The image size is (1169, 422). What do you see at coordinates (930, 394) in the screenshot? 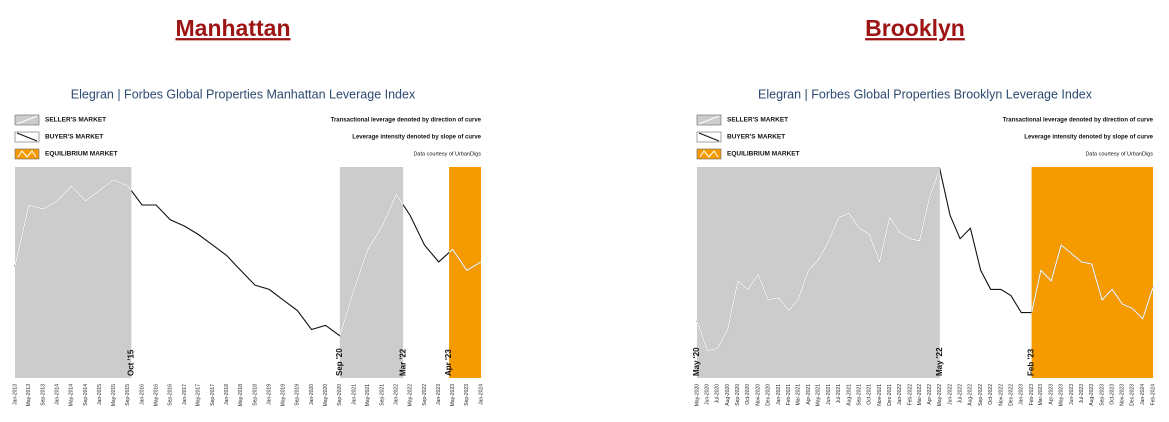
I see `x-tick-label: Apr-2022` at bounding box center [930, 394].